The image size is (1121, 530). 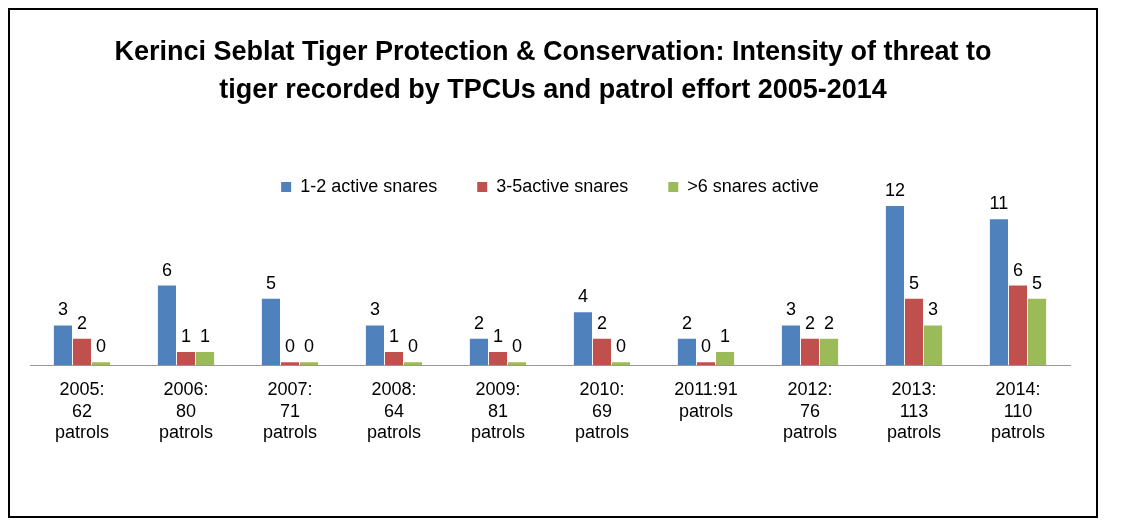 I want to click on legend-label: >6 snares active, so click(x=753, y=185).